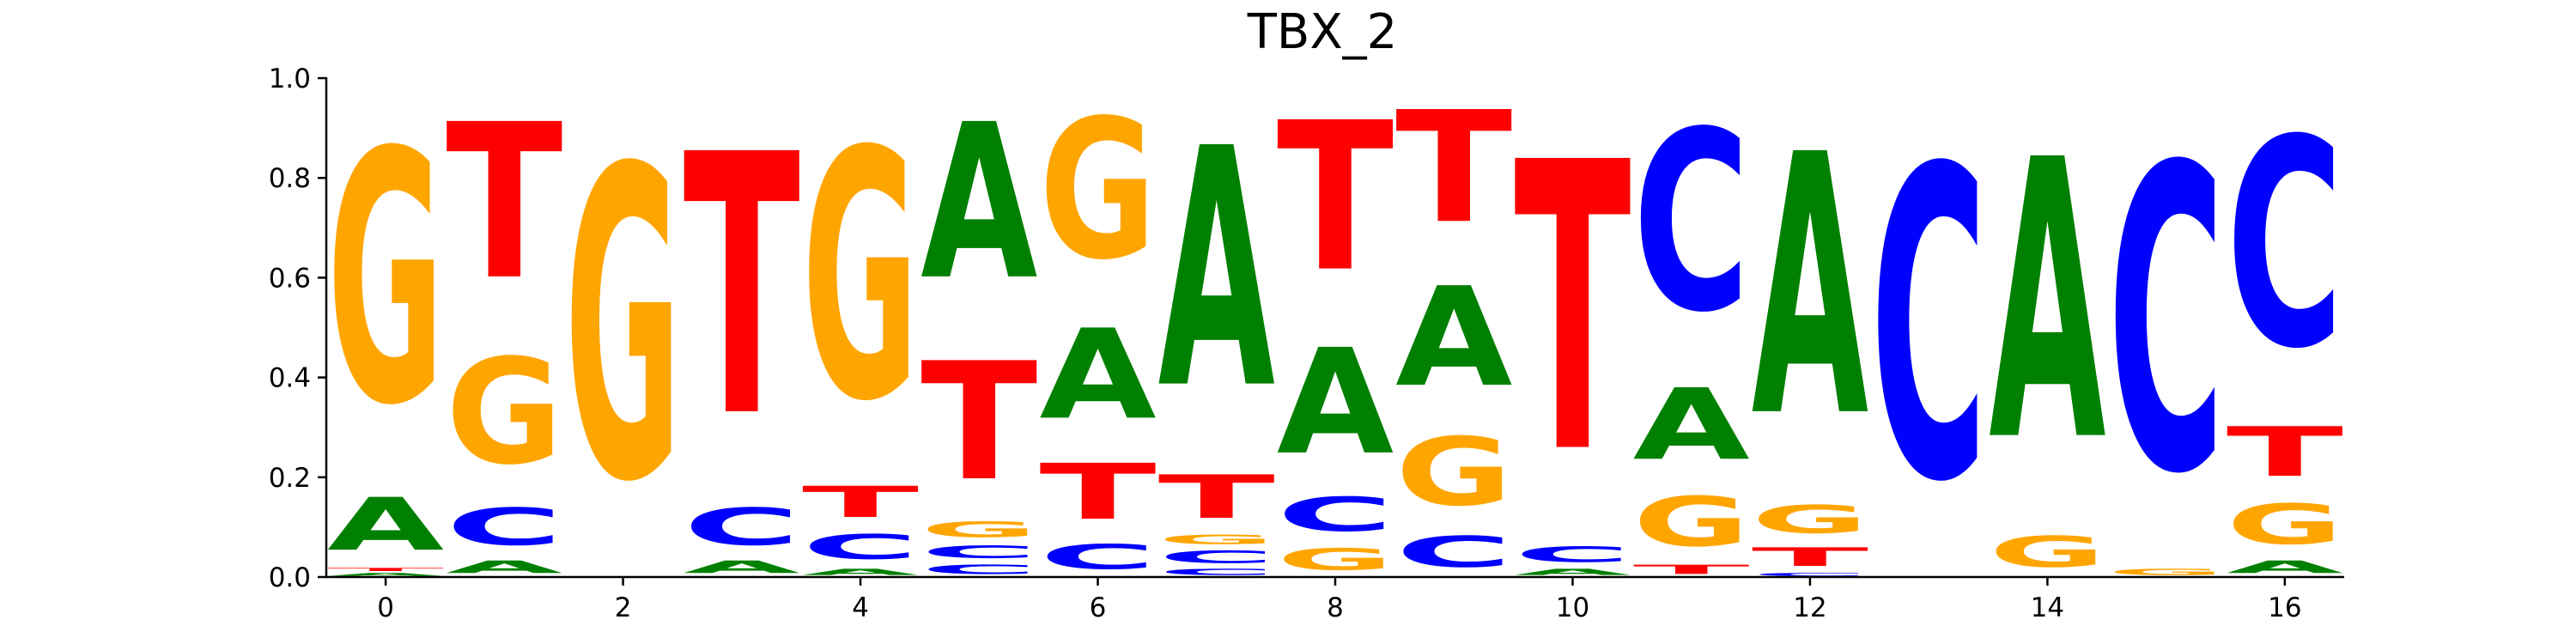 This screenshot has height=644, width=2576. Describe the element at coordinates (2284, 607) in the screenshot. I see `x-tick-label: 16` at that location.